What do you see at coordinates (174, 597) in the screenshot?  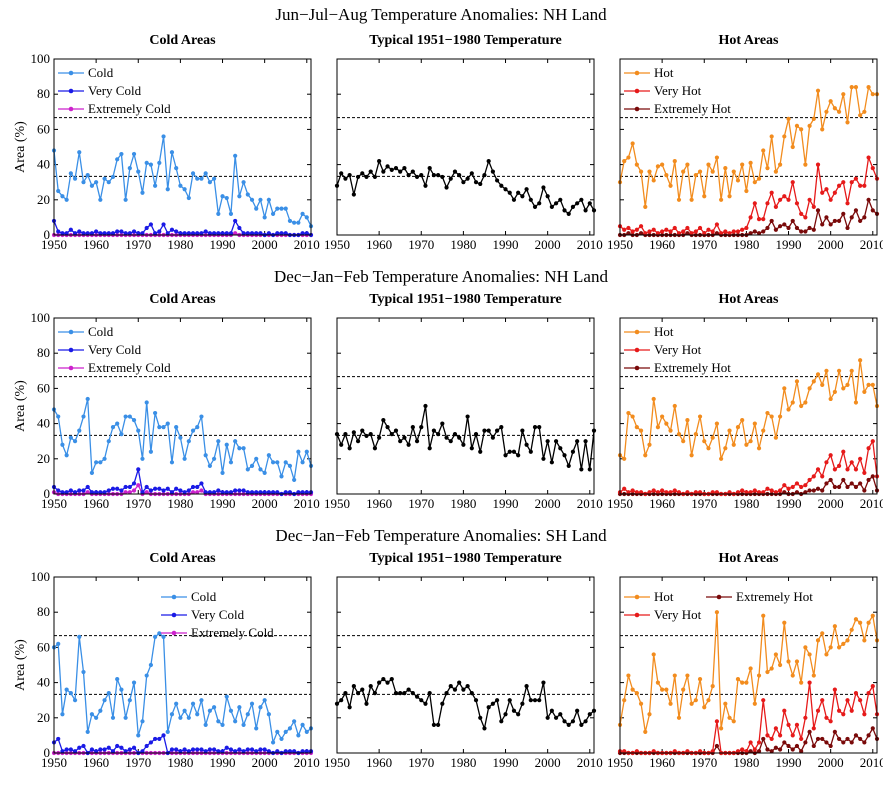 I see `legend-swatch-marker` at bounding box center [174, 597].